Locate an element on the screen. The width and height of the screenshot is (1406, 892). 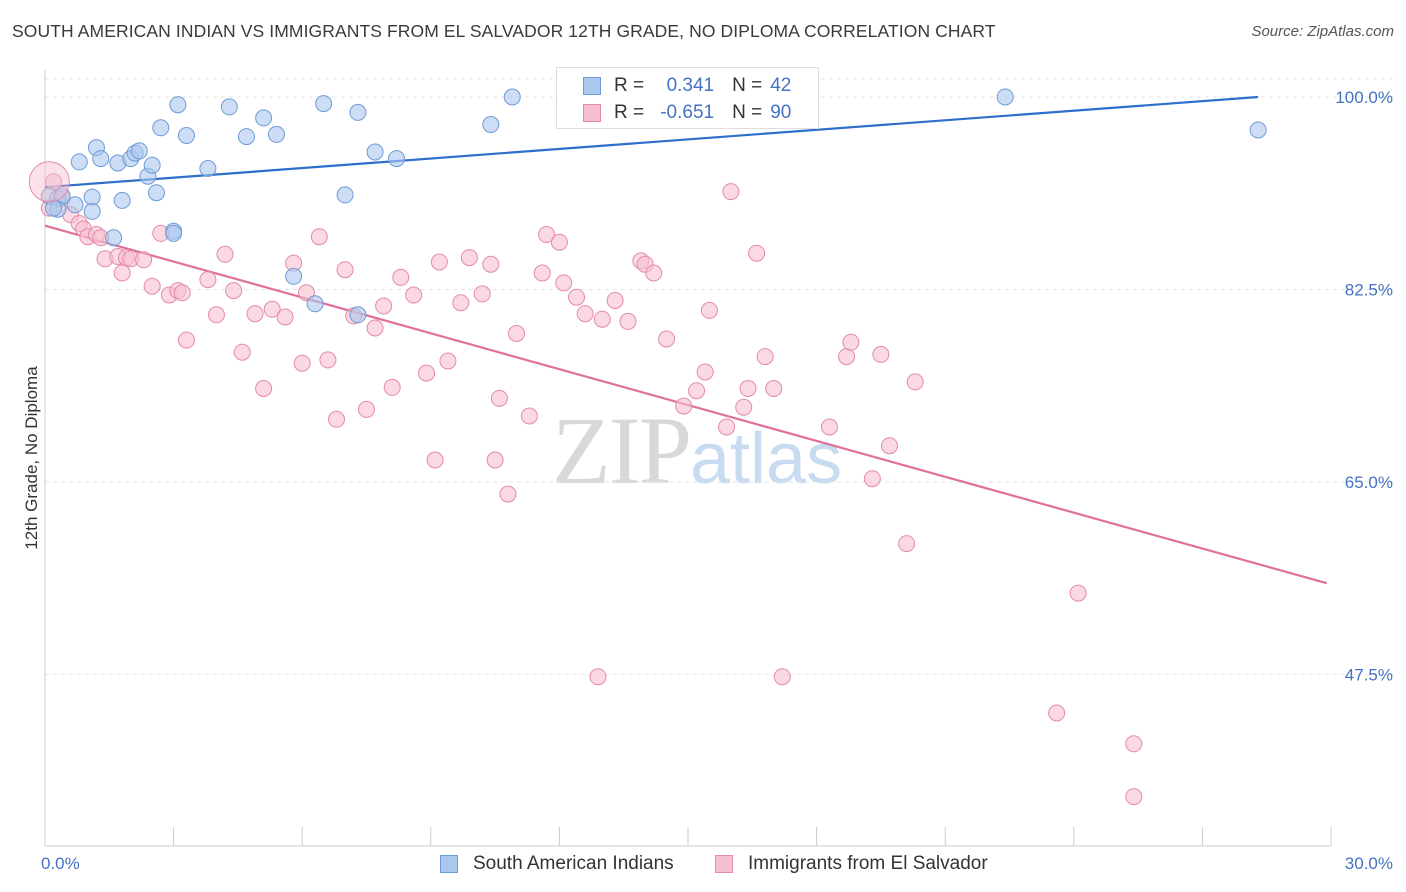
x-tick-label-max: 30.0% is located at coordinates (1369, 863).